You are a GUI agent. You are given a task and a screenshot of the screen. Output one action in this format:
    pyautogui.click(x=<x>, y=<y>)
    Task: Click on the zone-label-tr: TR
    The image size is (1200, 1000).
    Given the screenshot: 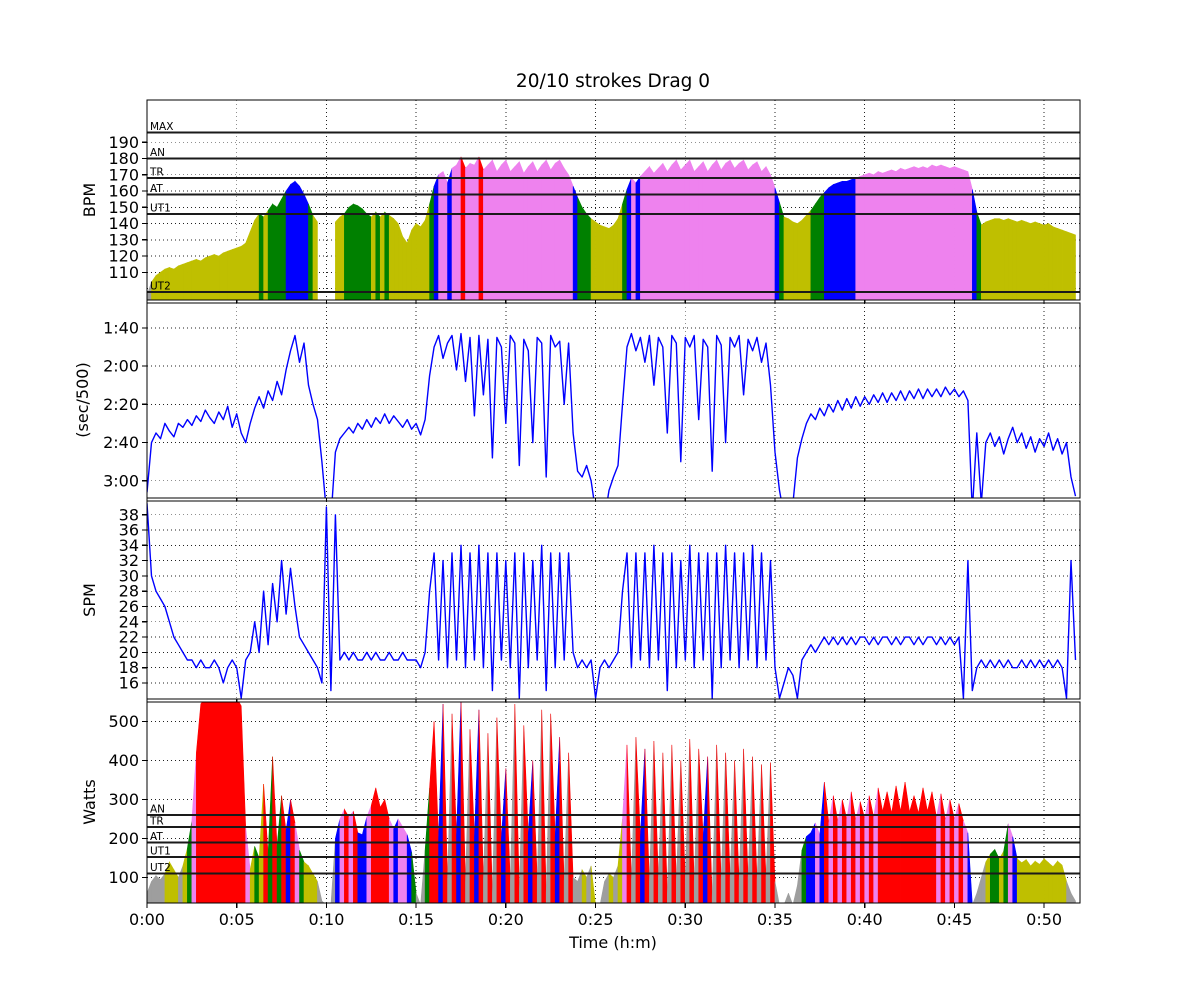 What is the action you would take?
    pyautogui.click(x=156, y=173)
    